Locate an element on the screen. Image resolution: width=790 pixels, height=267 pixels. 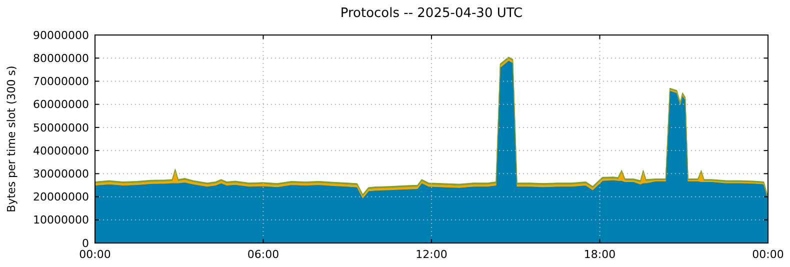
y-tick-label: 90000000 is located at coordinates (61, 35).